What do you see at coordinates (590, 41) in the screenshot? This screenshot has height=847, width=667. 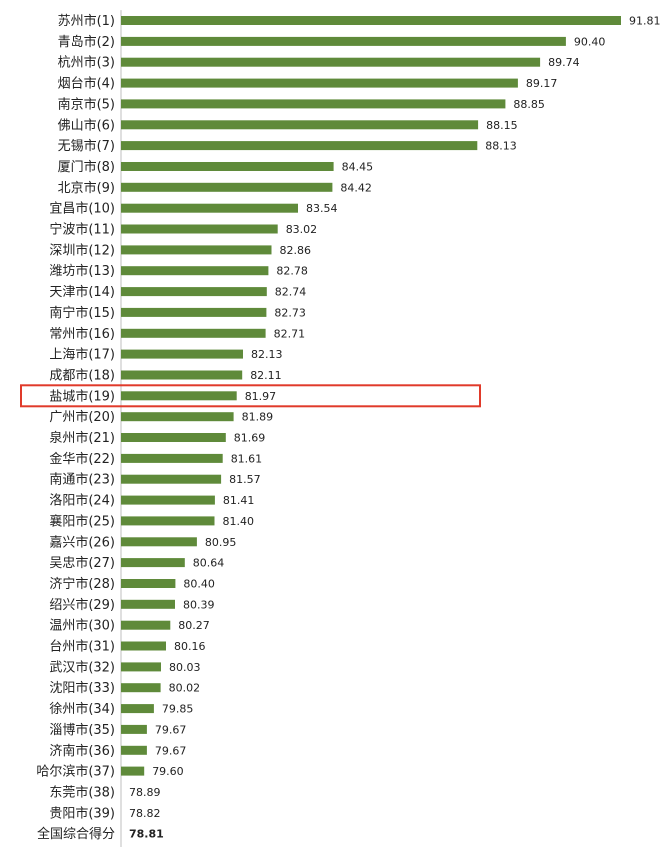 I see `value-label: 90.40` at bounding box center [590, 41].